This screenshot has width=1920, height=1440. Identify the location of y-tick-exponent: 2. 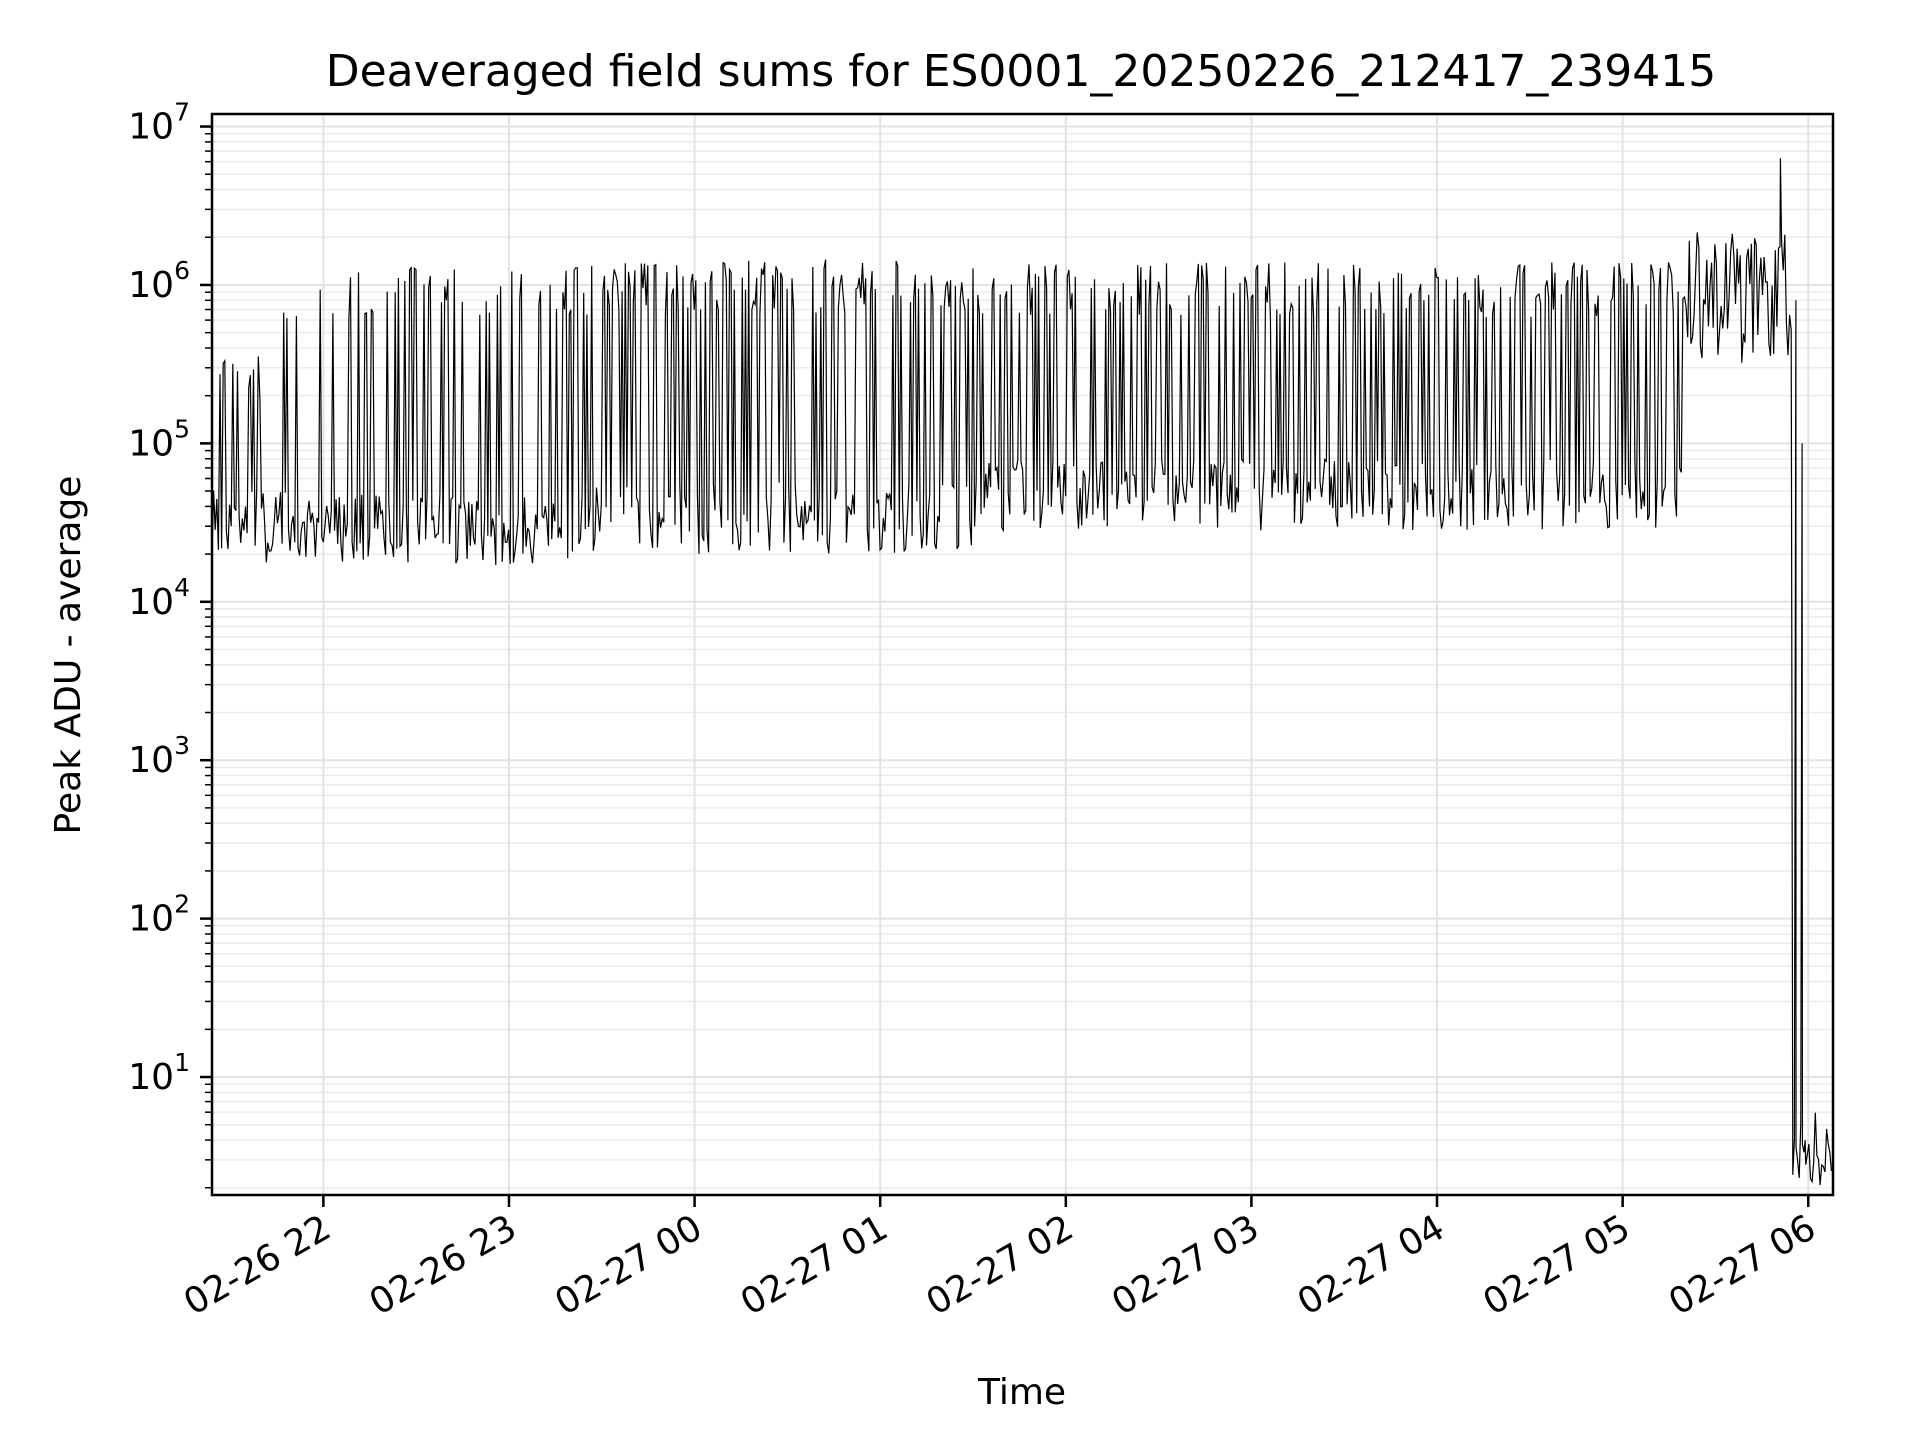
(182, 904).